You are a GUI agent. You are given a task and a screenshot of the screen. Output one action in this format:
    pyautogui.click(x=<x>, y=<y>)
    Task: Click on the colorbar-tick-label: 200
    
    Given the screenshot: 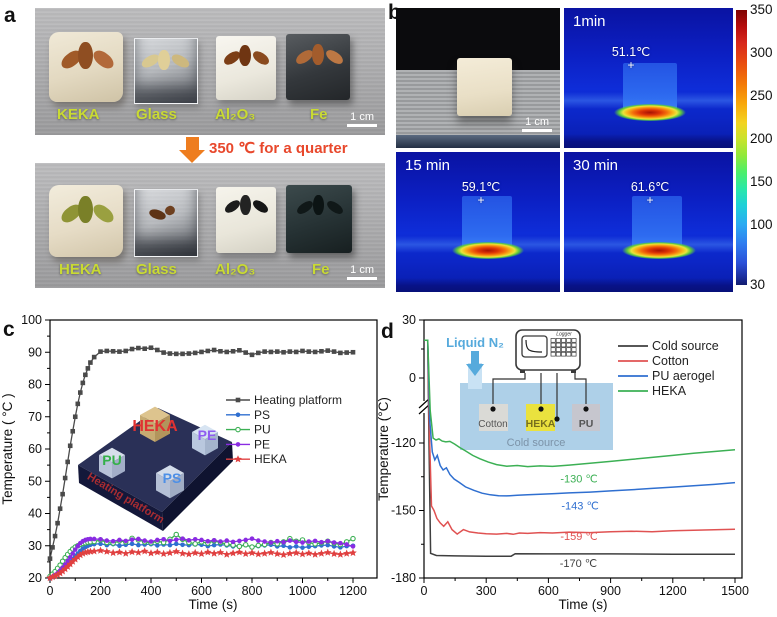 What is the action you would take?
    pyautogui.click(x=761, y=138)
    